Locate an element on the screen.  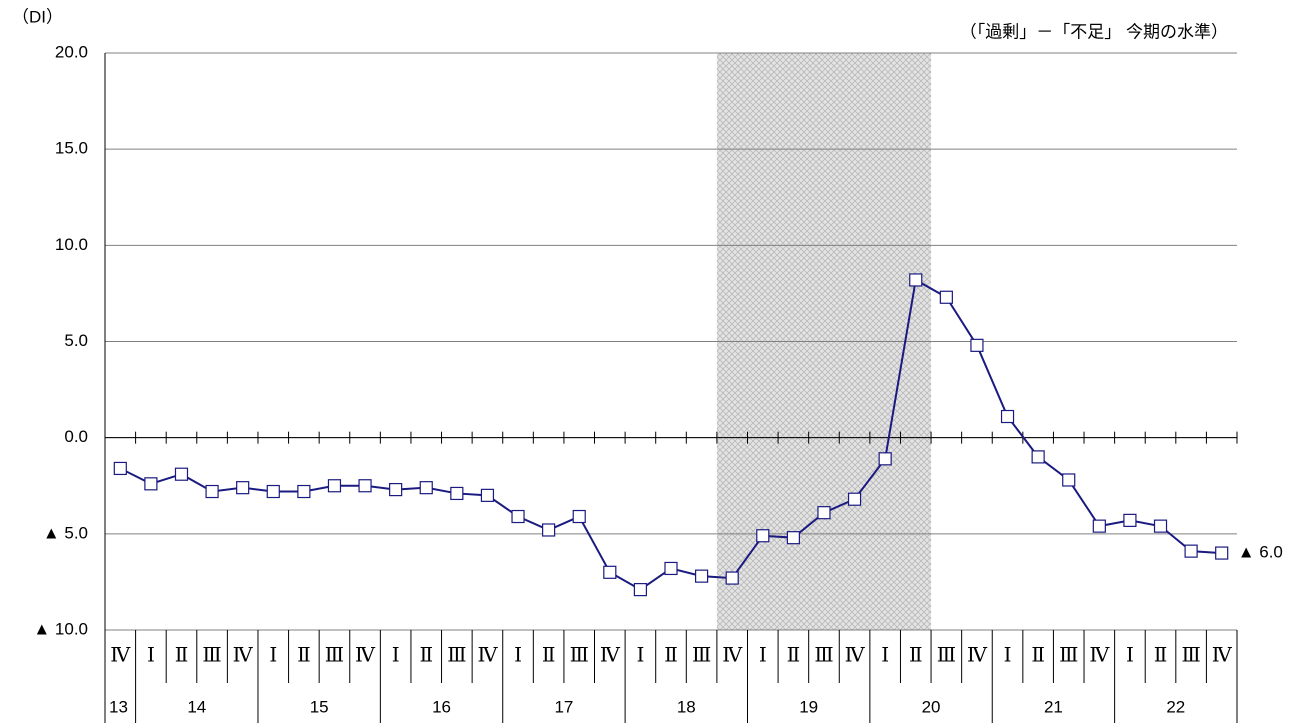
y-tick-label: ▲ 10.0 is located at coordinates (60, 628).